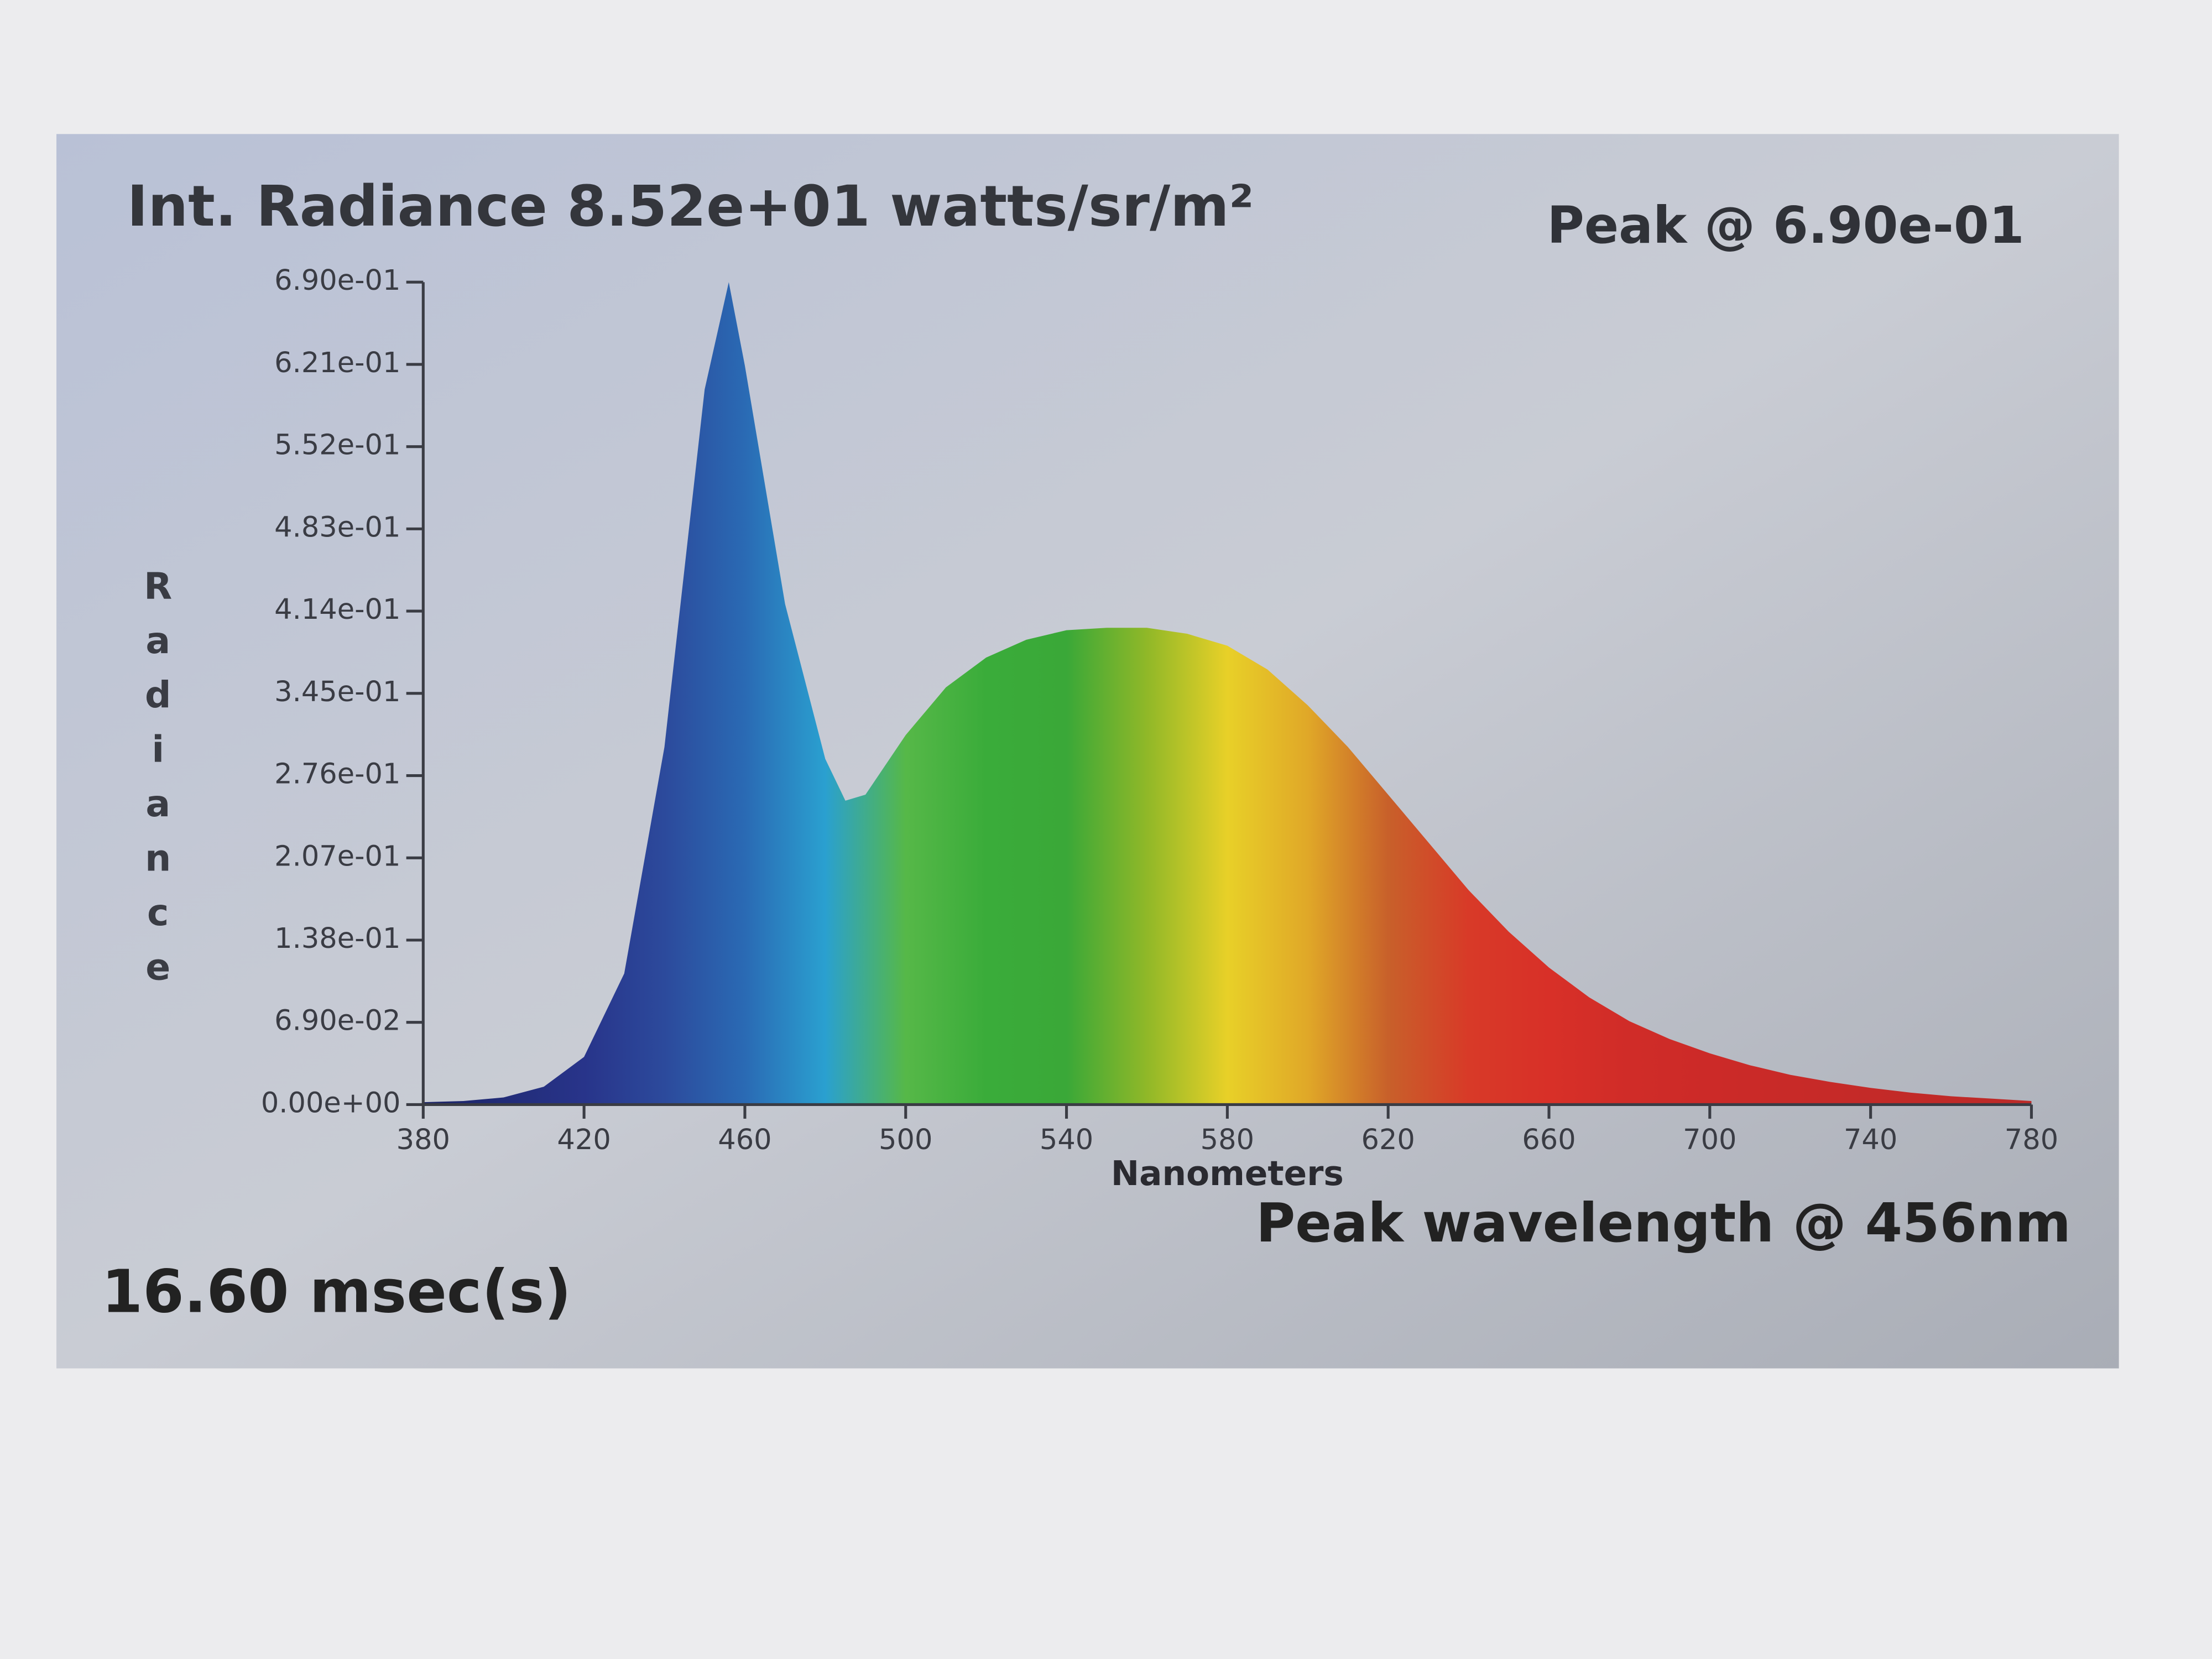 The image size is (2212, 1659). Describe the element at coordinates (337, 775) in the screenshot. I see `y-tick-label: 2.76e-01` at that location.